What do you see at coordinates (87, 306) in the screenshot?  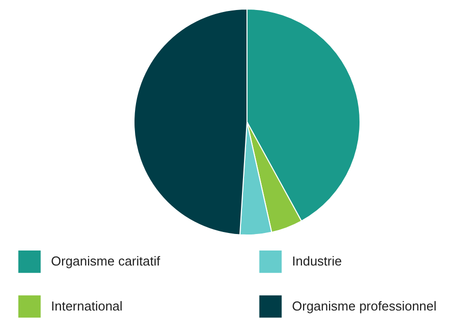 I see `legend-label: International` at bounding box center [87, 306].